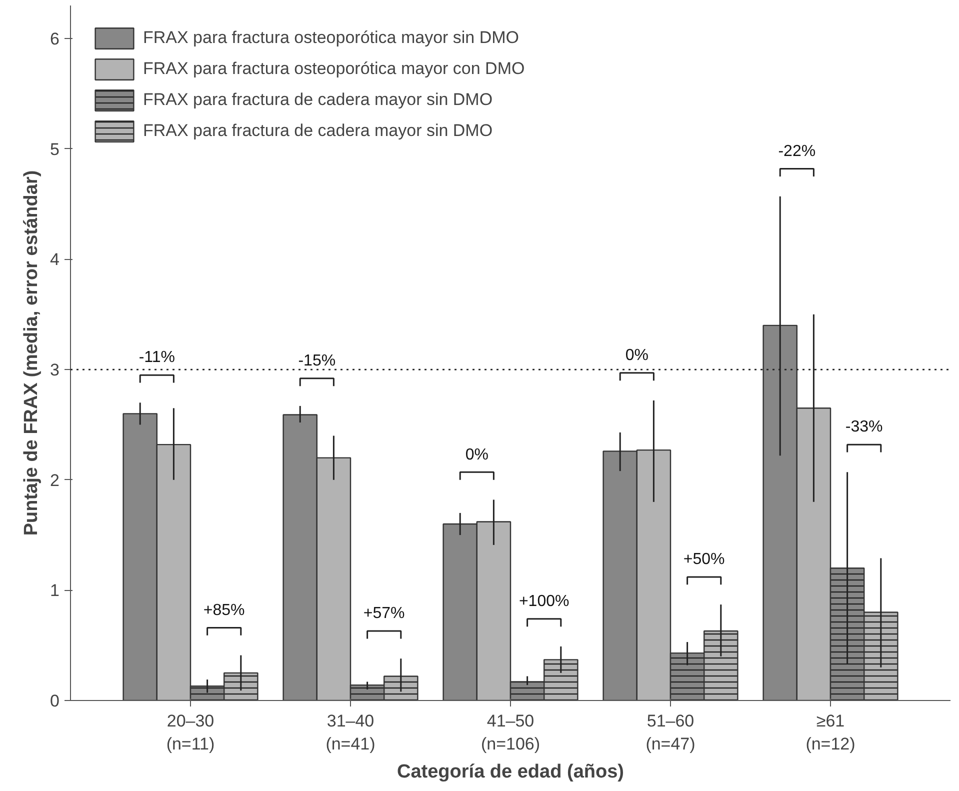  What do you see at coordinates (55, 260) in the screenshot?
I see `y-tick-label: 4` at bounding box center [55, 260].